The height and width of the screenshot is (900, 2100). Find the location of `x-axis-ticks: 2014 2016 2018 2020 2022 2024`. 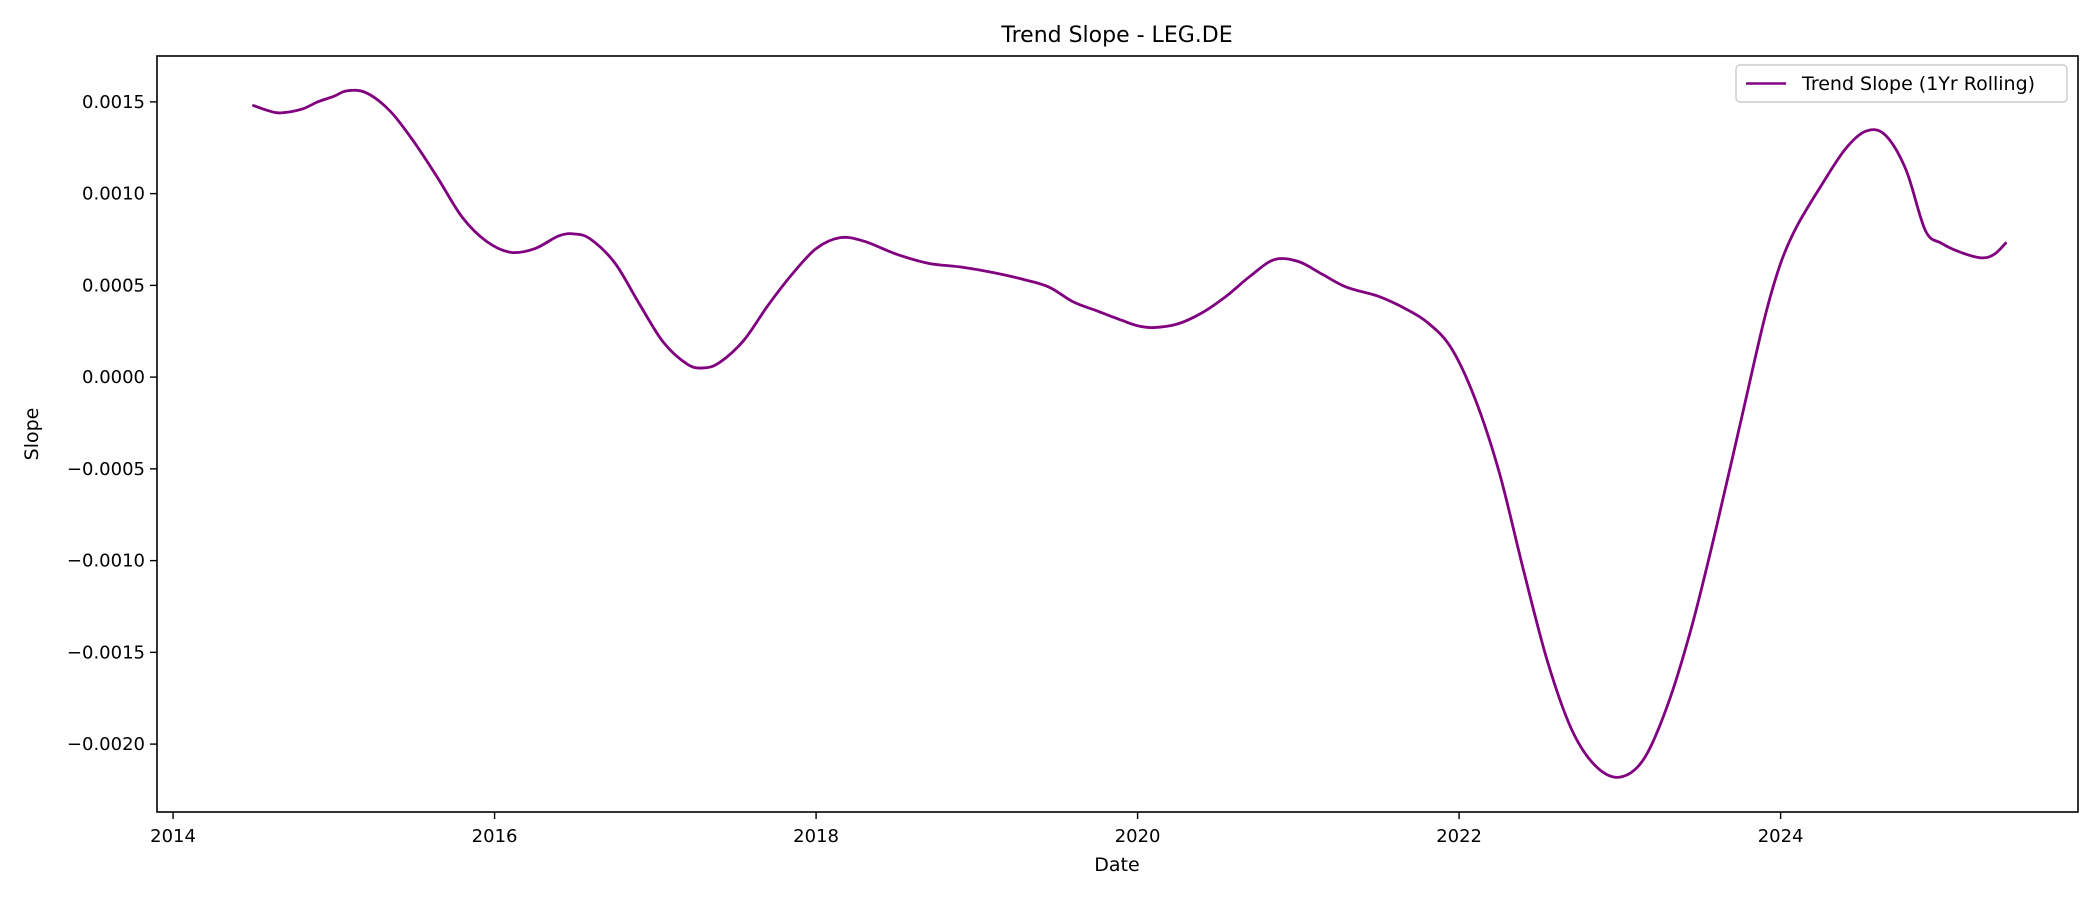

x-axis-ticks: 2014 2016 2018 2020 2022 2024 is located at coordinates (977, 829).